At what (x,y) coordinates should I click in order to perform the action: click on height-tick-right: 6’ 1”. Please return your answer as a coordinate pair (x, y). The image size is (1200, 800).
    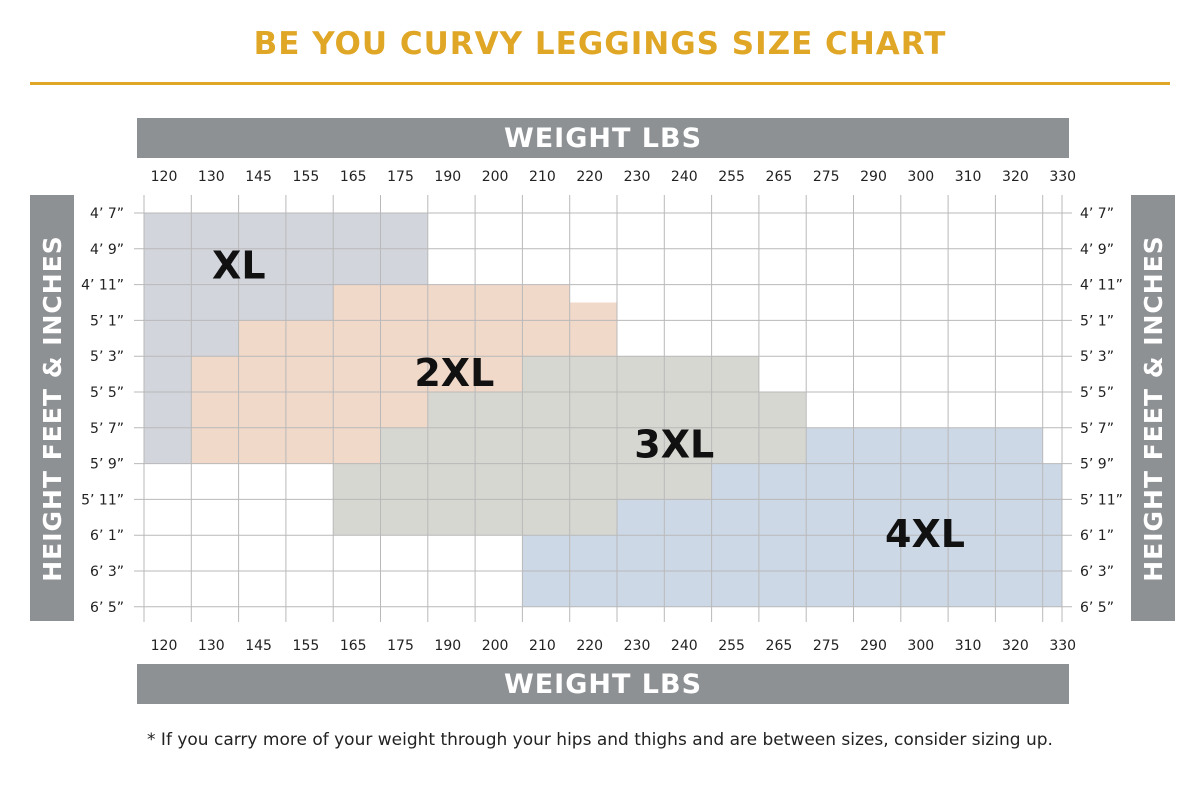
    Looking at the image, I should click on (1097, 536).